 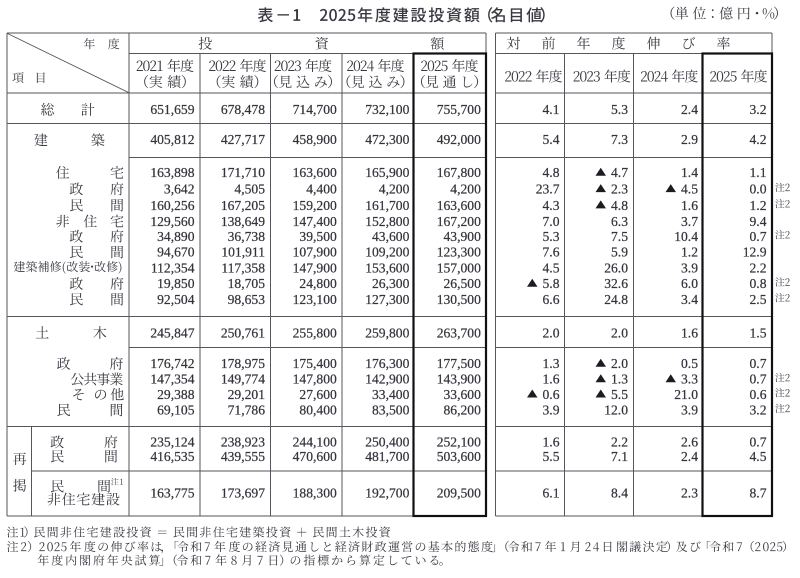 What do you see at coordinates (686, 394) in the screenshot?
I see `svg-text: 21.0` at bounding box center [686, 394].